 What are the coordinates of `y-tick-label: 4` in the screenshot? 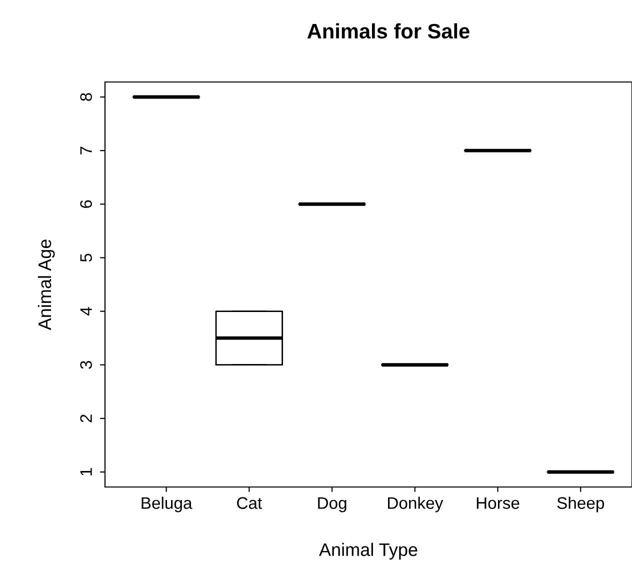 It's located at (86, 311).